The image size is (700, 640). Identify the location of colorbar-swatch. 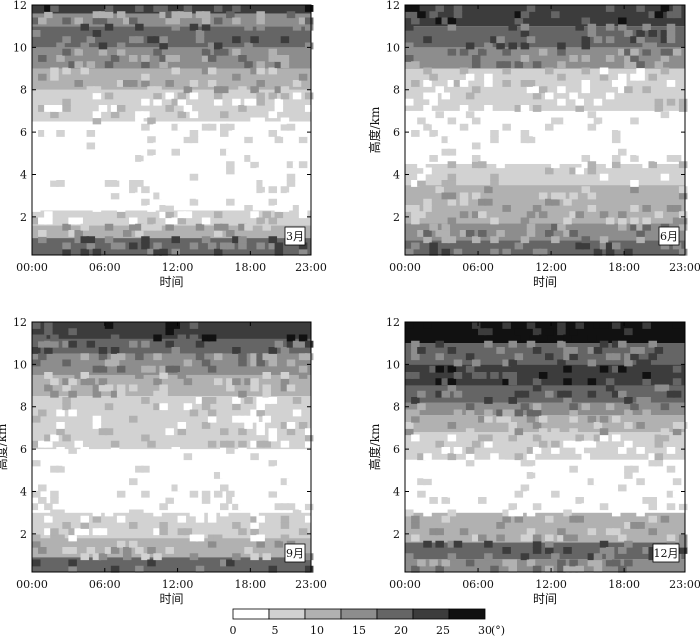
(395, 614).